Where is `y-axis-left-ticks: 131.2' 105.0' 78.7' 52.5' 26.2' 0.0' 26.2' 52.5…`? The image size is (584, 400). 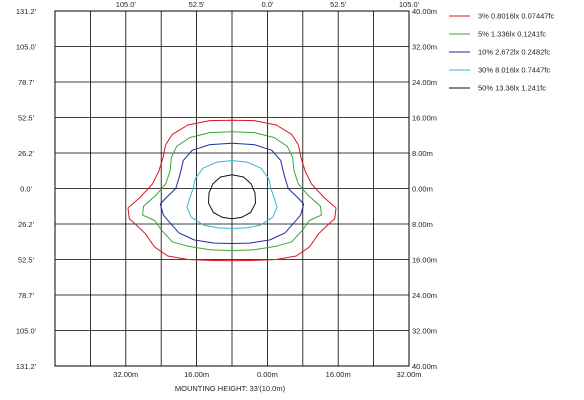 y-axis-left-ticks: 131.2' 105.0' 78.7' 52.5' 26.2' 0.0' 26.2' 52.5… is located at coordinates (26, 189).